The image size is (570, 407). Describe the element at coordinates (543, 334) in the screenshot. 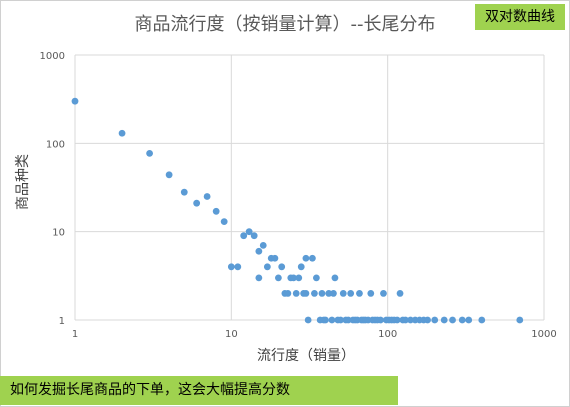

I see `x-tick-label: 1000` at that location.